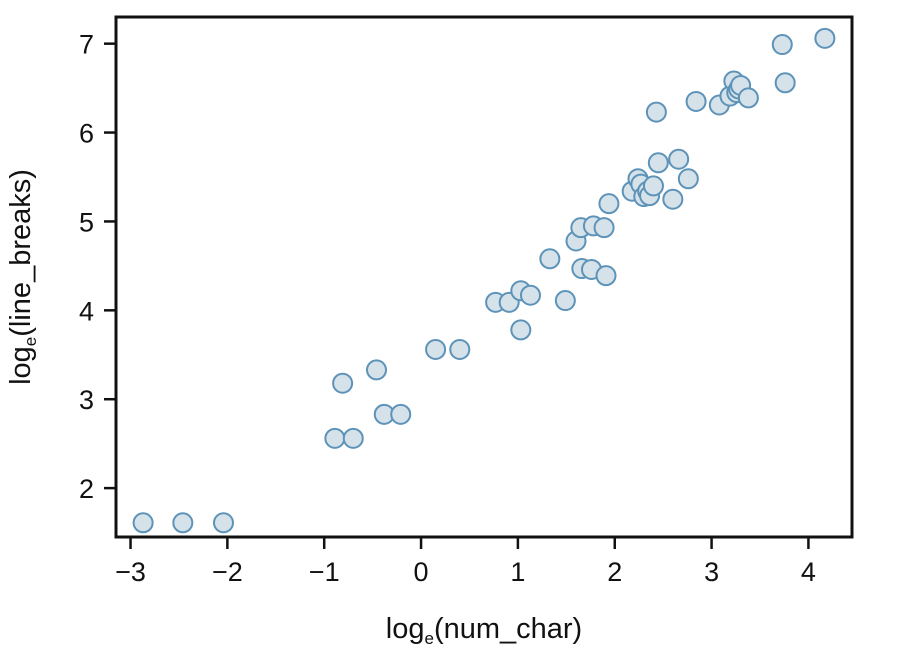 This screenshot has width=900, height=659. What do you see at coordinates (86, 311) in the screenshot?
I see `y-tick-label: 4` at bounding box center [86, 311].